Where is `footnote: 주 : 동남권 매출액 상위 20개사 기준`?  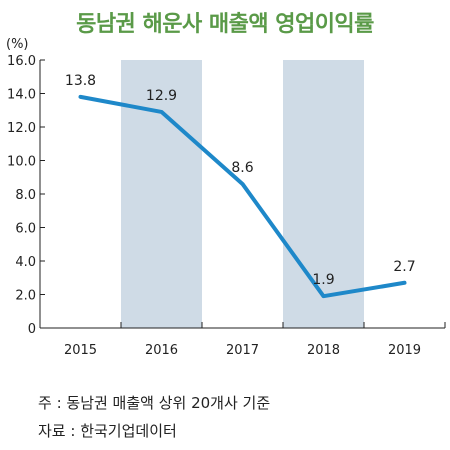
footnote: 주 : 동남권 매출액 상위 20개사 기준 is located at coordinates (154, 403).